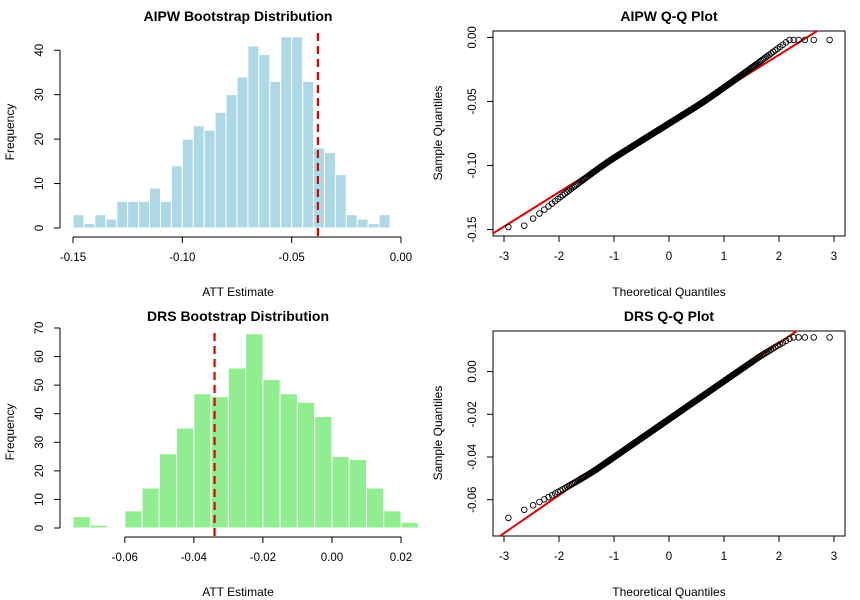 This screenshot has height=600, width=860. What do you see at coordinates (559, 257) in the screenshot?
I see `aipw-qq-x-tick-label: -2` at bounding box center [559, 257].